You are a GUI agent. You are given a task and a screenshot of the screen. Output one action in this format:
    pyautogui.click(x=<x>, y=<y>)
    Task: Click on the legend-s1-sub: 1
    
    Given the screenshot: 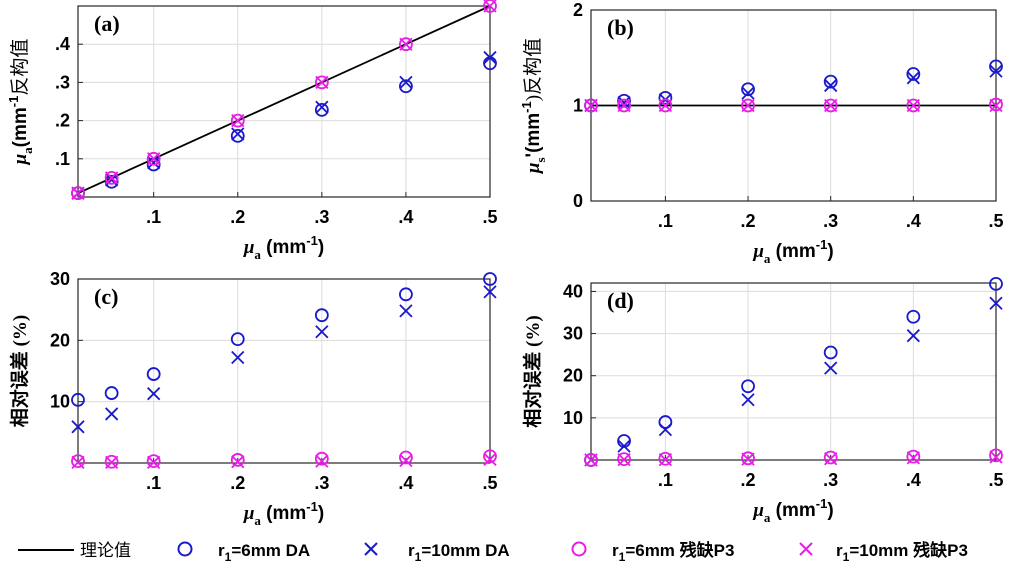 What is the action you would take?
    pyautogui.click(x=228, y=557)
    